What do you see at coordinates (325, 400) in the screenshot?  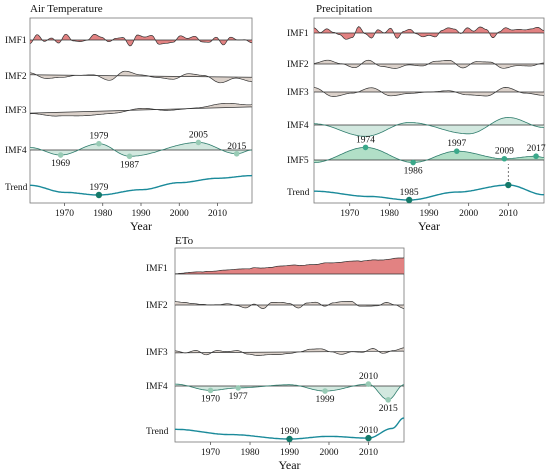 I see `point-label: 1999` at bounding box center [325, 400].